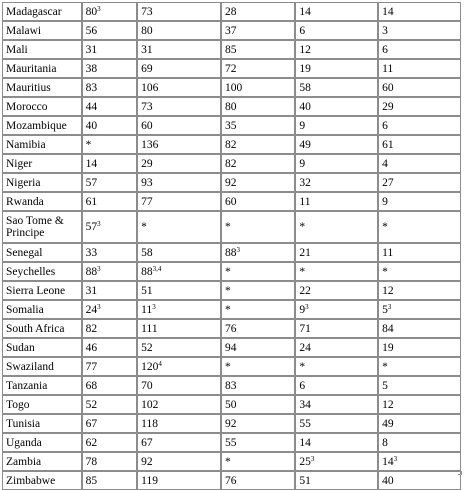 This screenshot has height=490, width=464. I want to click on table-row: Morocco 44 73 80 40 29, so click(231, 106).